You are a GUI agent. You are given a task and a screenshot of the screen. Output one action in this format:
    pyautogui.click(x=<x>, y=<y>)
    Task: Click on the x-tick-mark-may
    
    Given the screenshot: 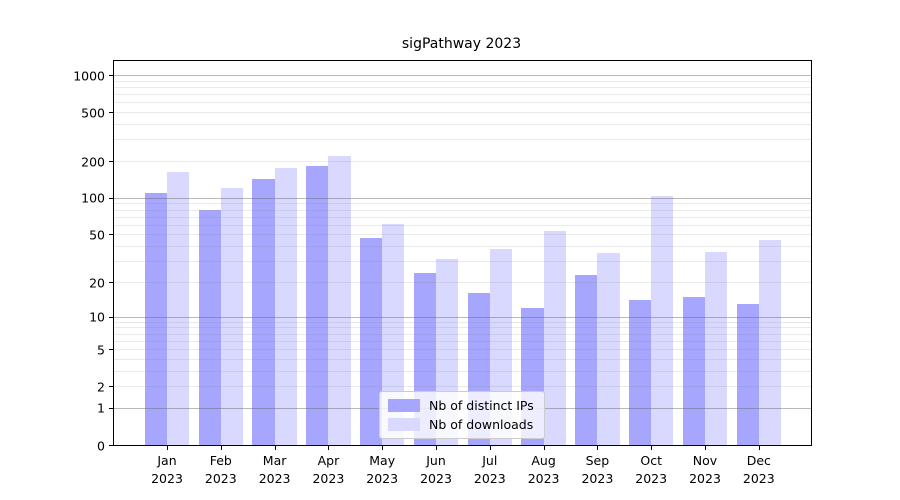 What is the action you would take?
    pyautogui.click(x=383, y=447)
    